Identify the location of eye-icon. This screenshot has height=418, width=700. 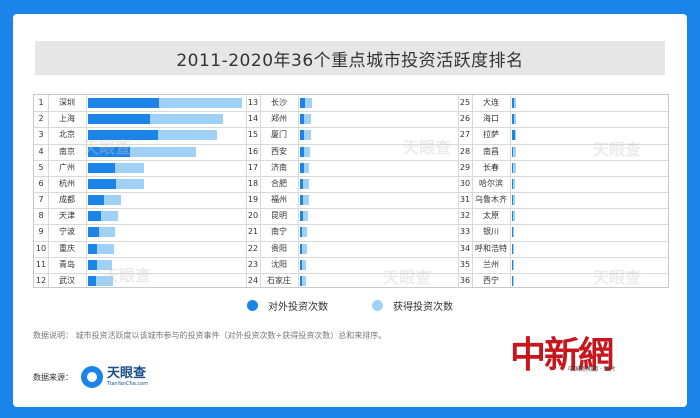
(92, 377).